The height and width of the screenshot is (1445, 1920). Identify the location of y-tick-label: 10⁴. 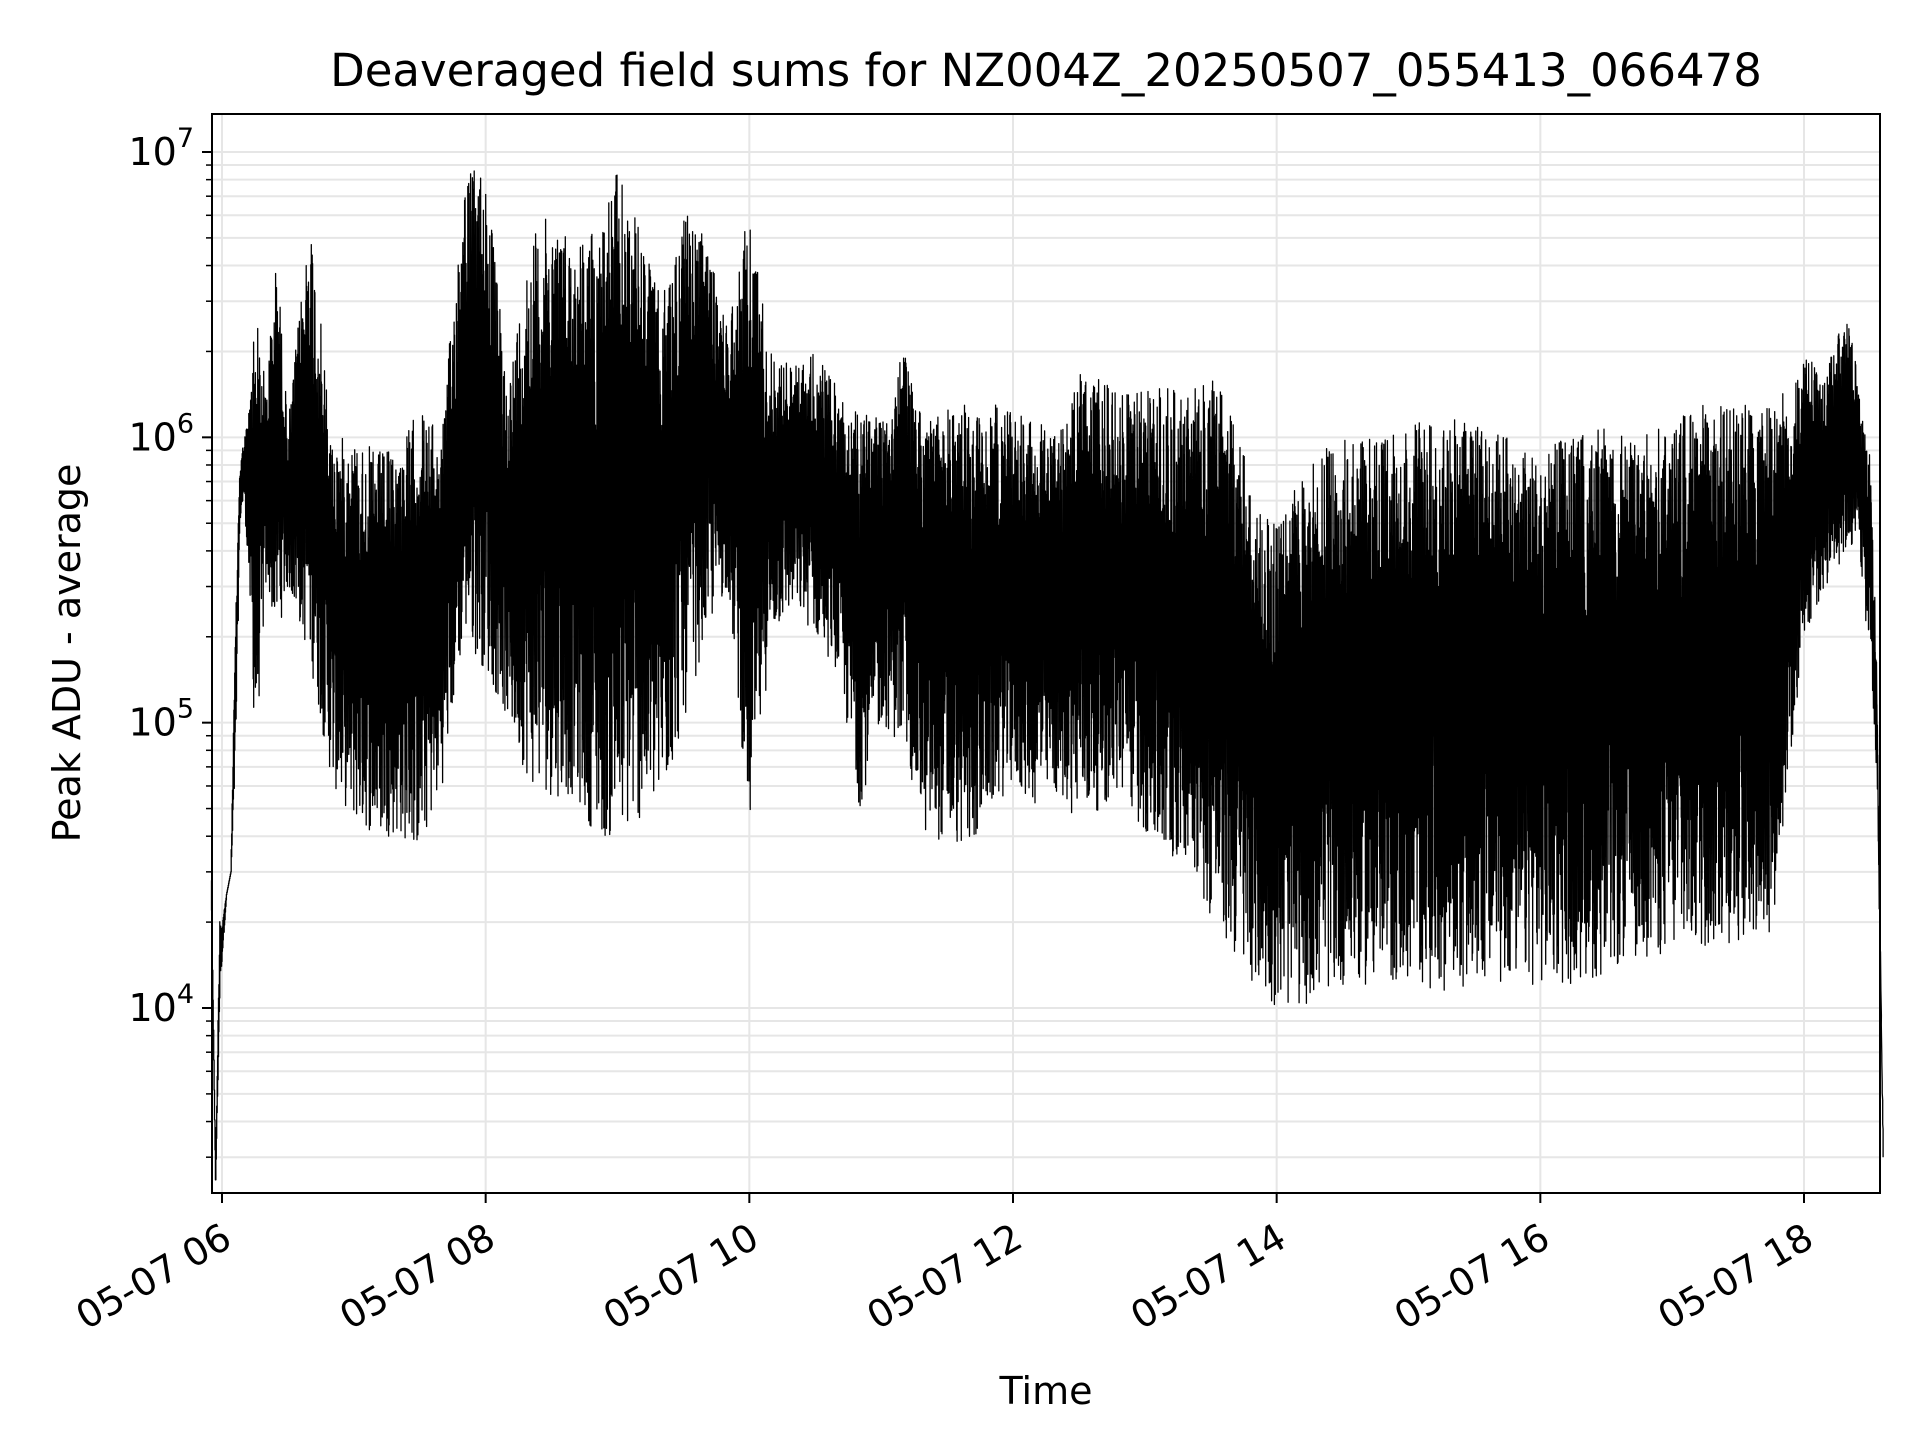
(161, 1004).